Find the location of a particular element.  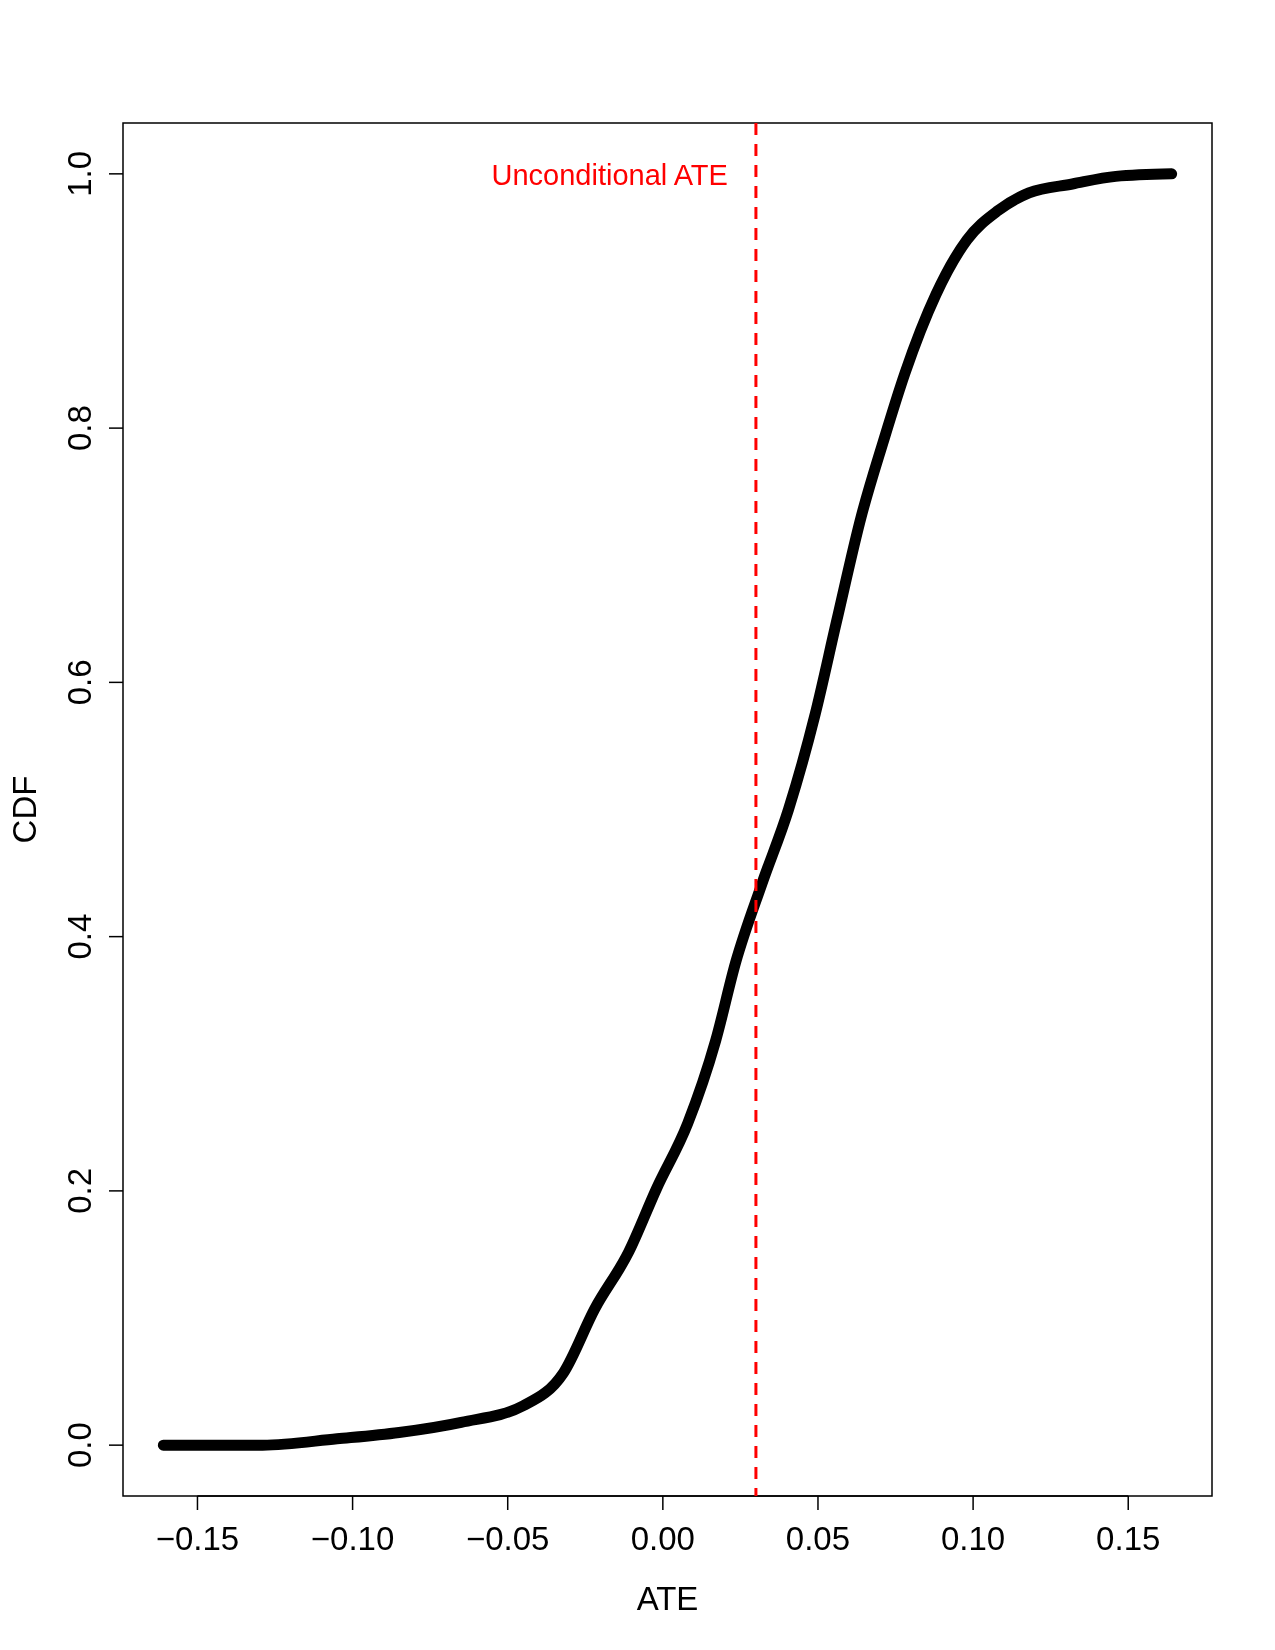

x-tick-label: 0.10 is located at coordinates (973, 1538).